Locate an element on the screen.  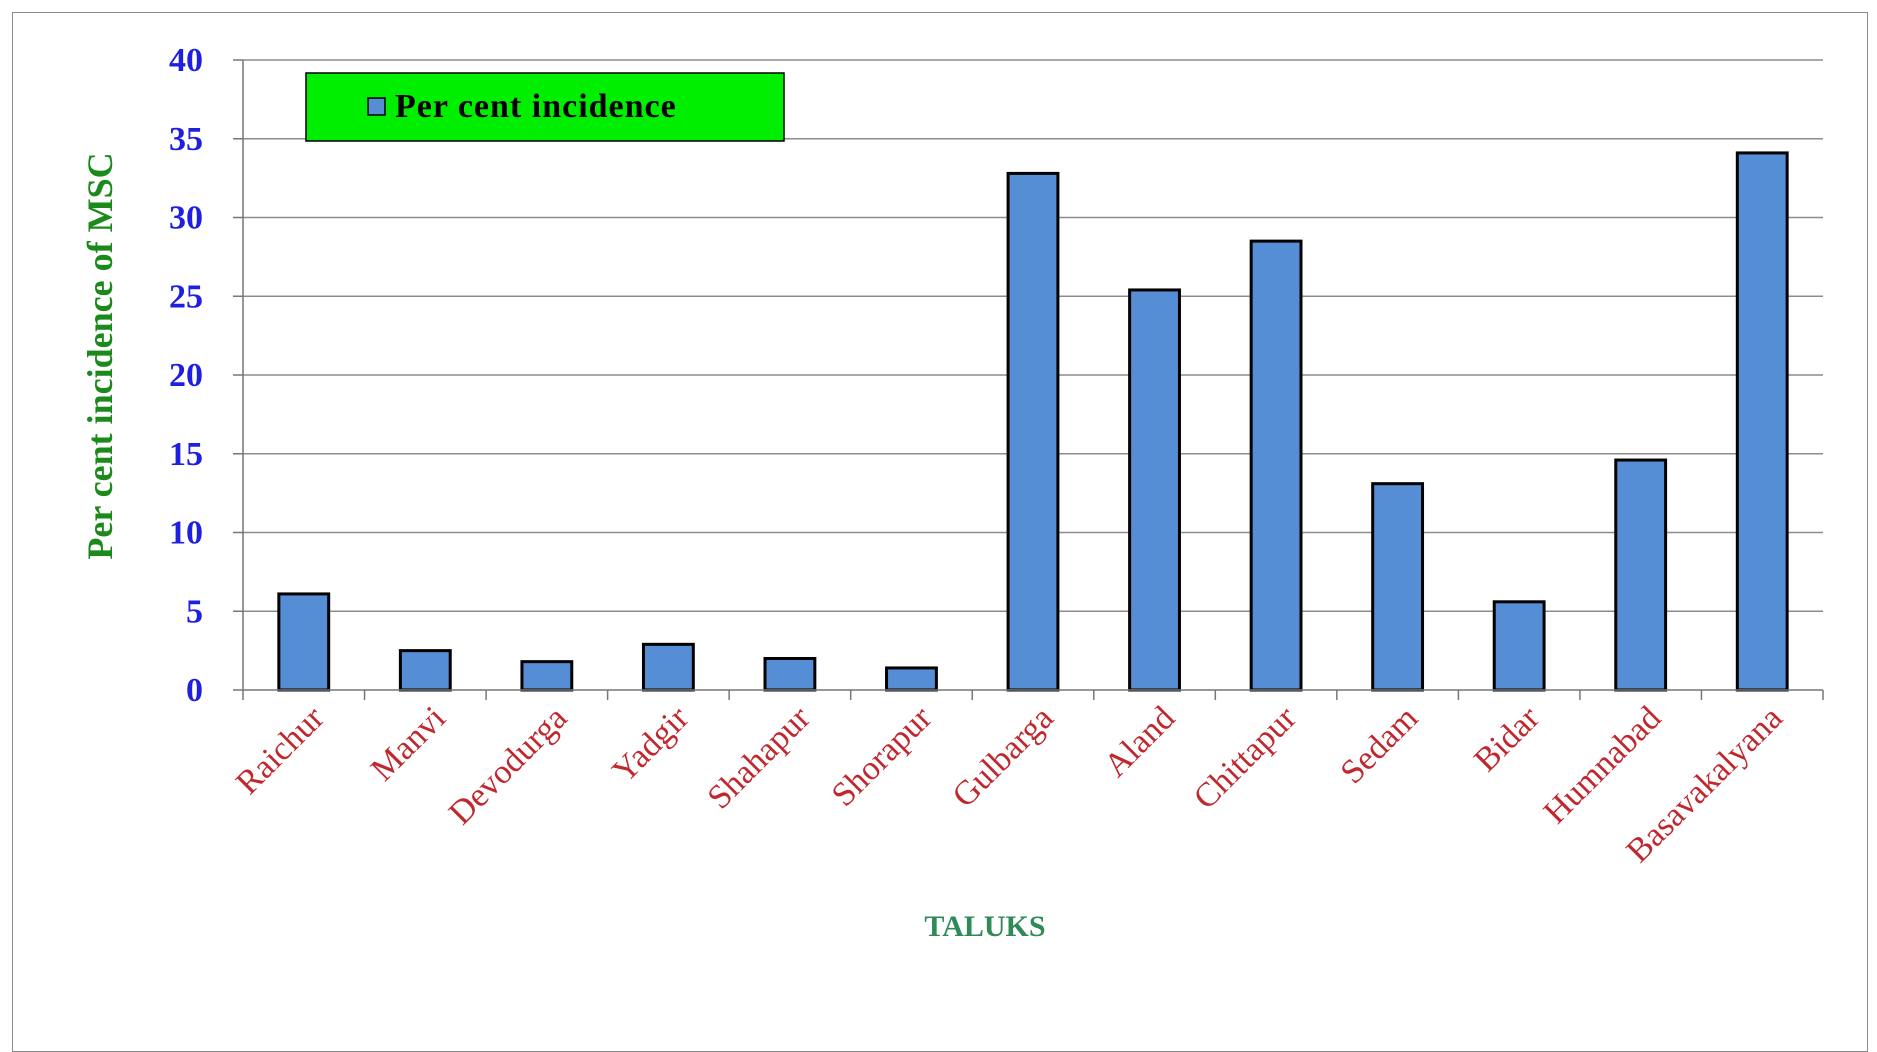
x-tick-label: Shahapur is located at coordinates (759, 757).